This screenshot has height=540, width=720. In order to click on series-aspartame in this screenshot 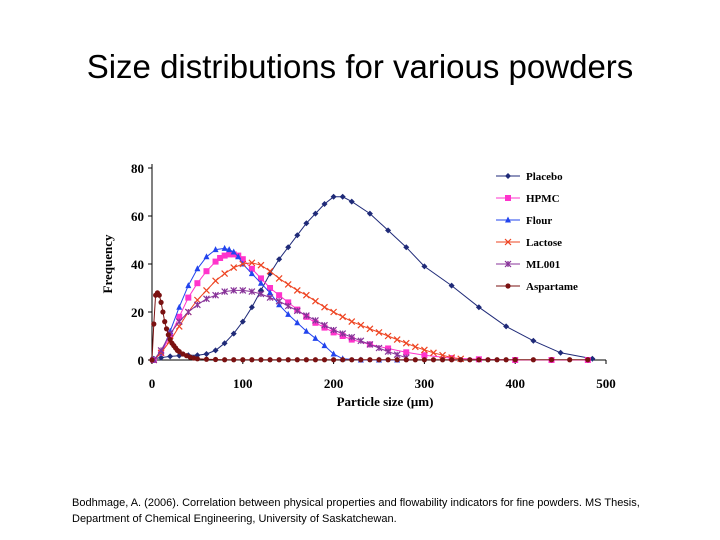, I will do `click(370, 326)`.